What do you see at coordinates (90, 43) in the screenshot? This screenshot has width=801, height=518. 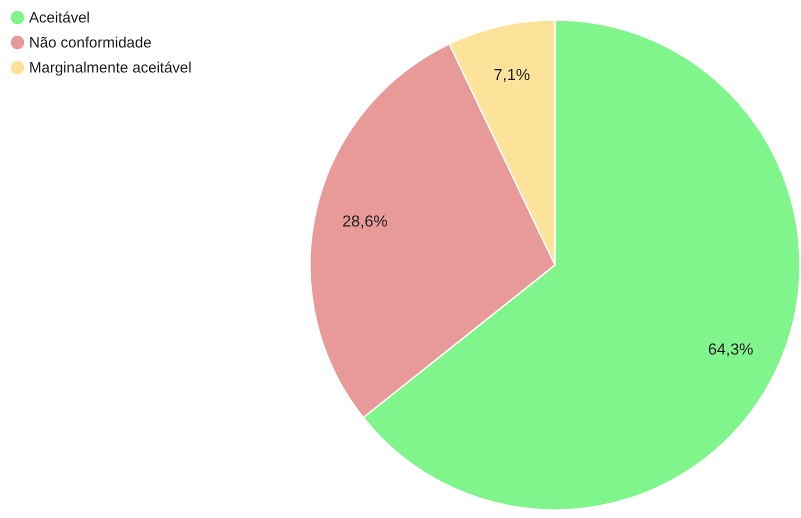 I see `legend-label: Não conformidade` at bounding box center [90, 43].